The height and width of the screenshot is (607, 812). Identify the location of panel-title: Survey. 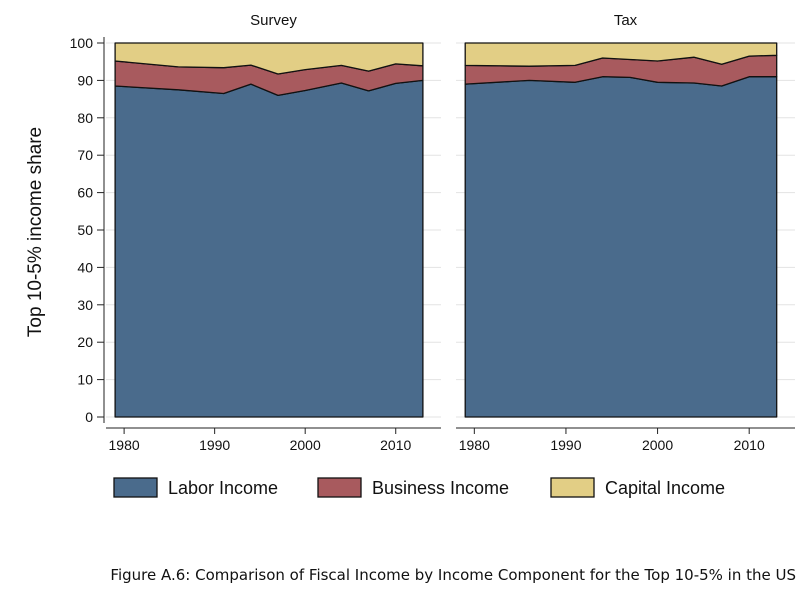
(273, 20).